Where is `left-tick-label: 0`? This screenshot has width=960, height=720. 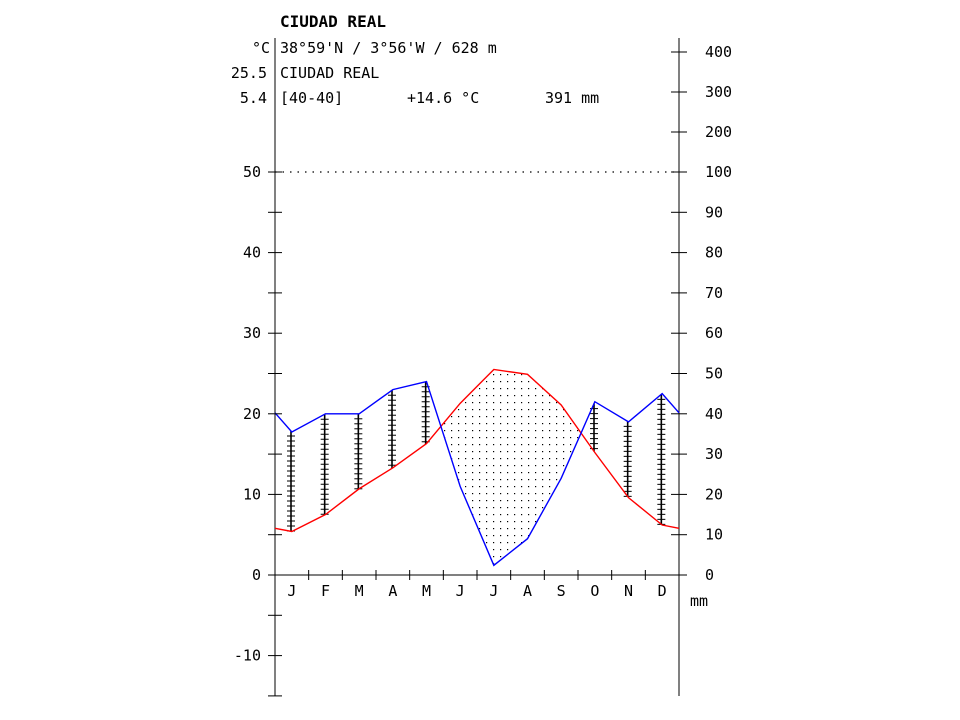 left-tick-label: 0 is located at coordinates (256, 575).